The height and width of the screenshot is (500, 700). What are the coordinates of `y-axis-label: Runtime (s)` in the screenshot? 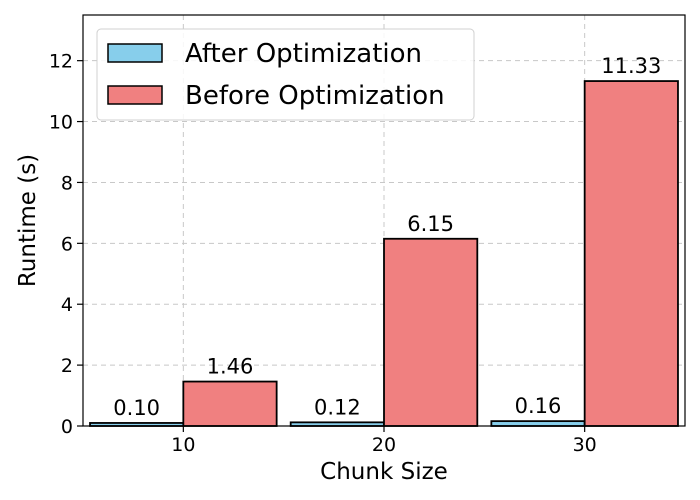 It's located at (28, 220).